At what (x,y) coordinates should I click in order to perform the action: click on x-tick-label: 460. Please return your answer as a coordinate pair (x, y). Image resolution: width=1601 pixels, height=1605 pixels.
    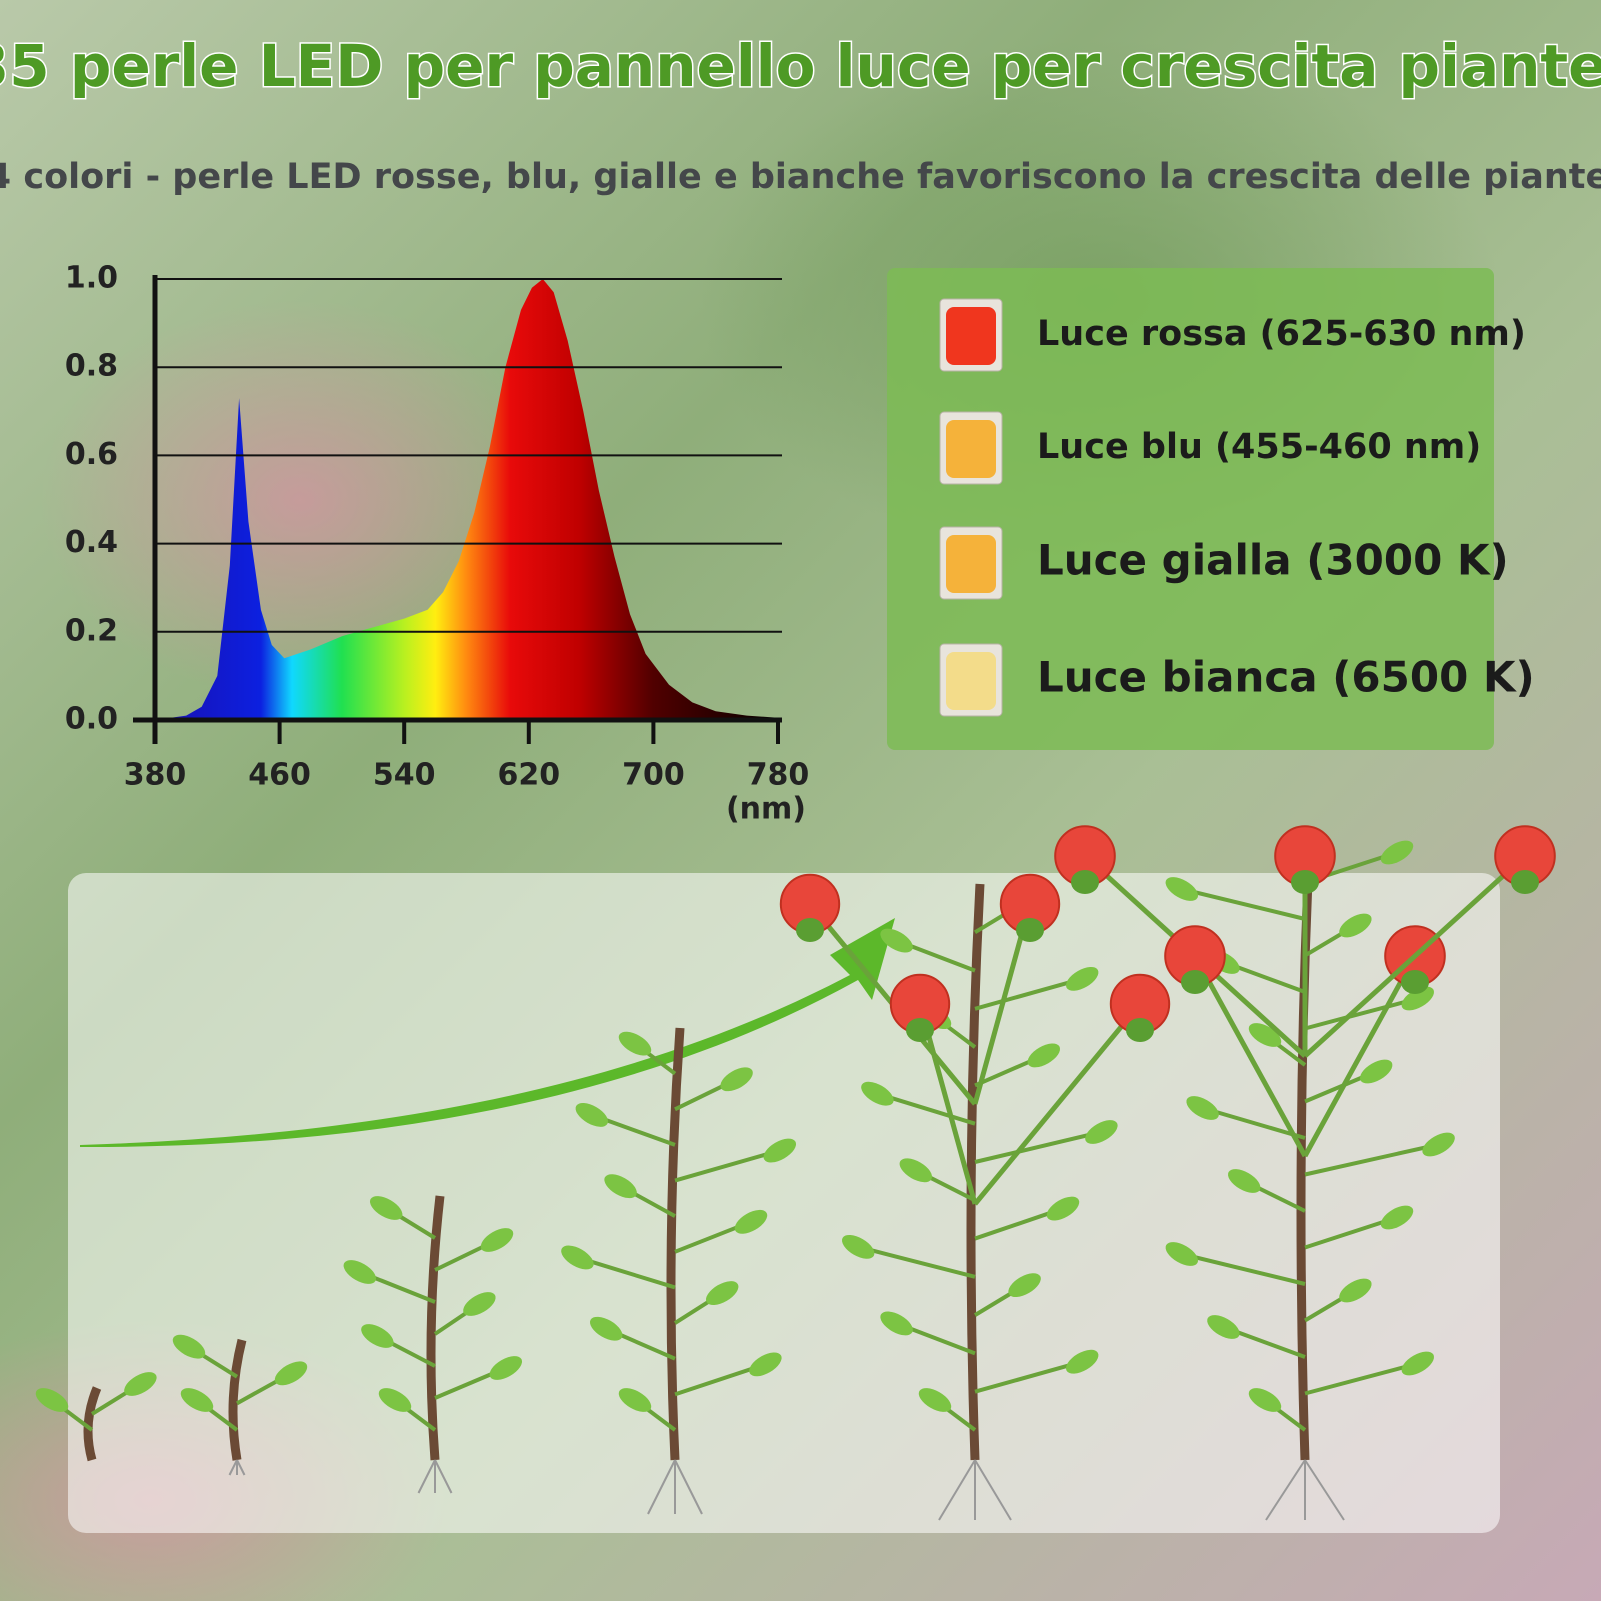
    Looking at the image, I should click on (279, 775).